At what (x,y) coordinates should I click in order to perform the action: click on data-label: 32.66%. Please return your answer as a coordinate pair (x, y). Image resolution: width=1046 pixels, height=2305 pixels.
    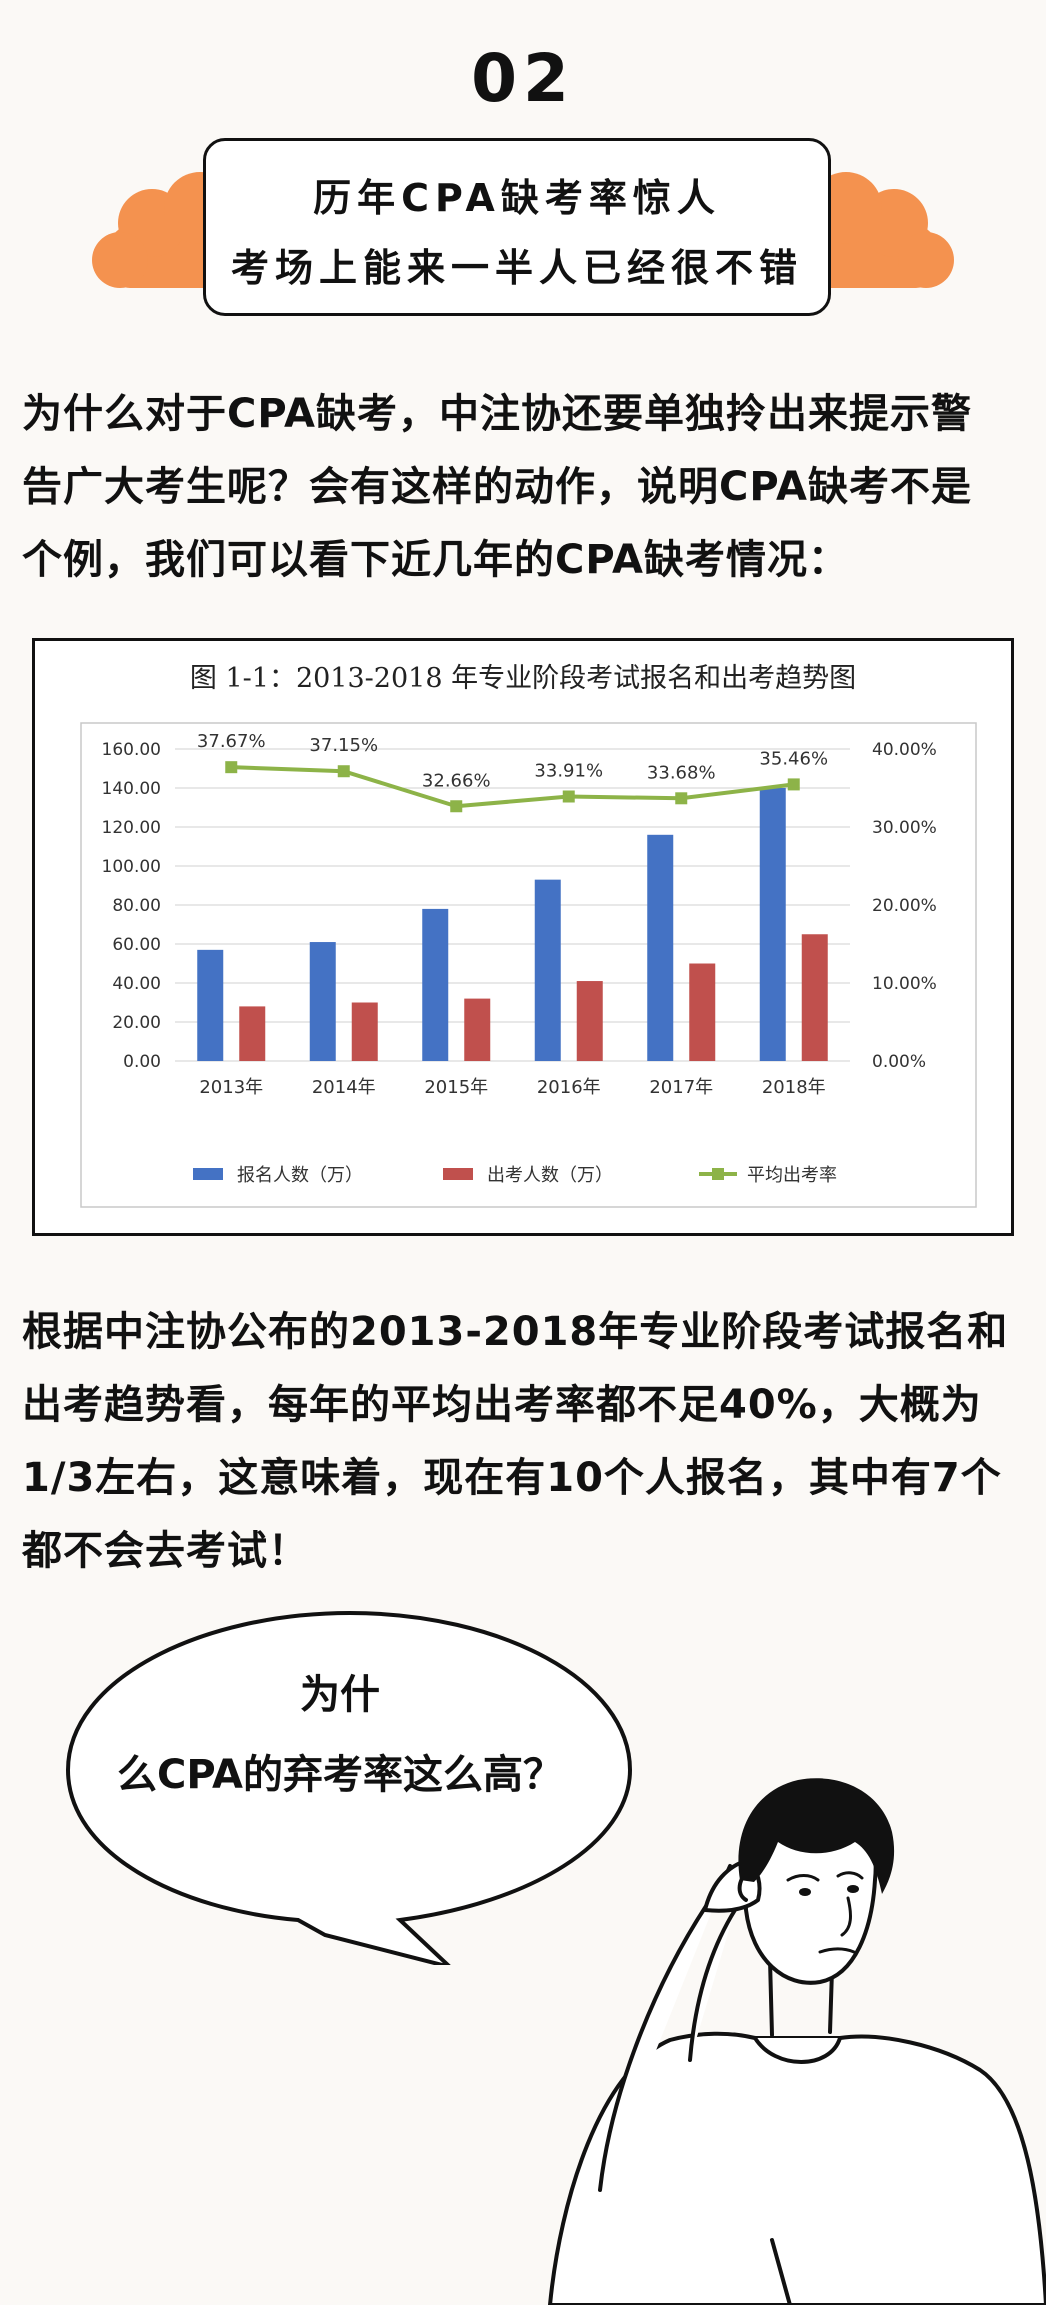
    Looking at the image, I should click on (456, 780).